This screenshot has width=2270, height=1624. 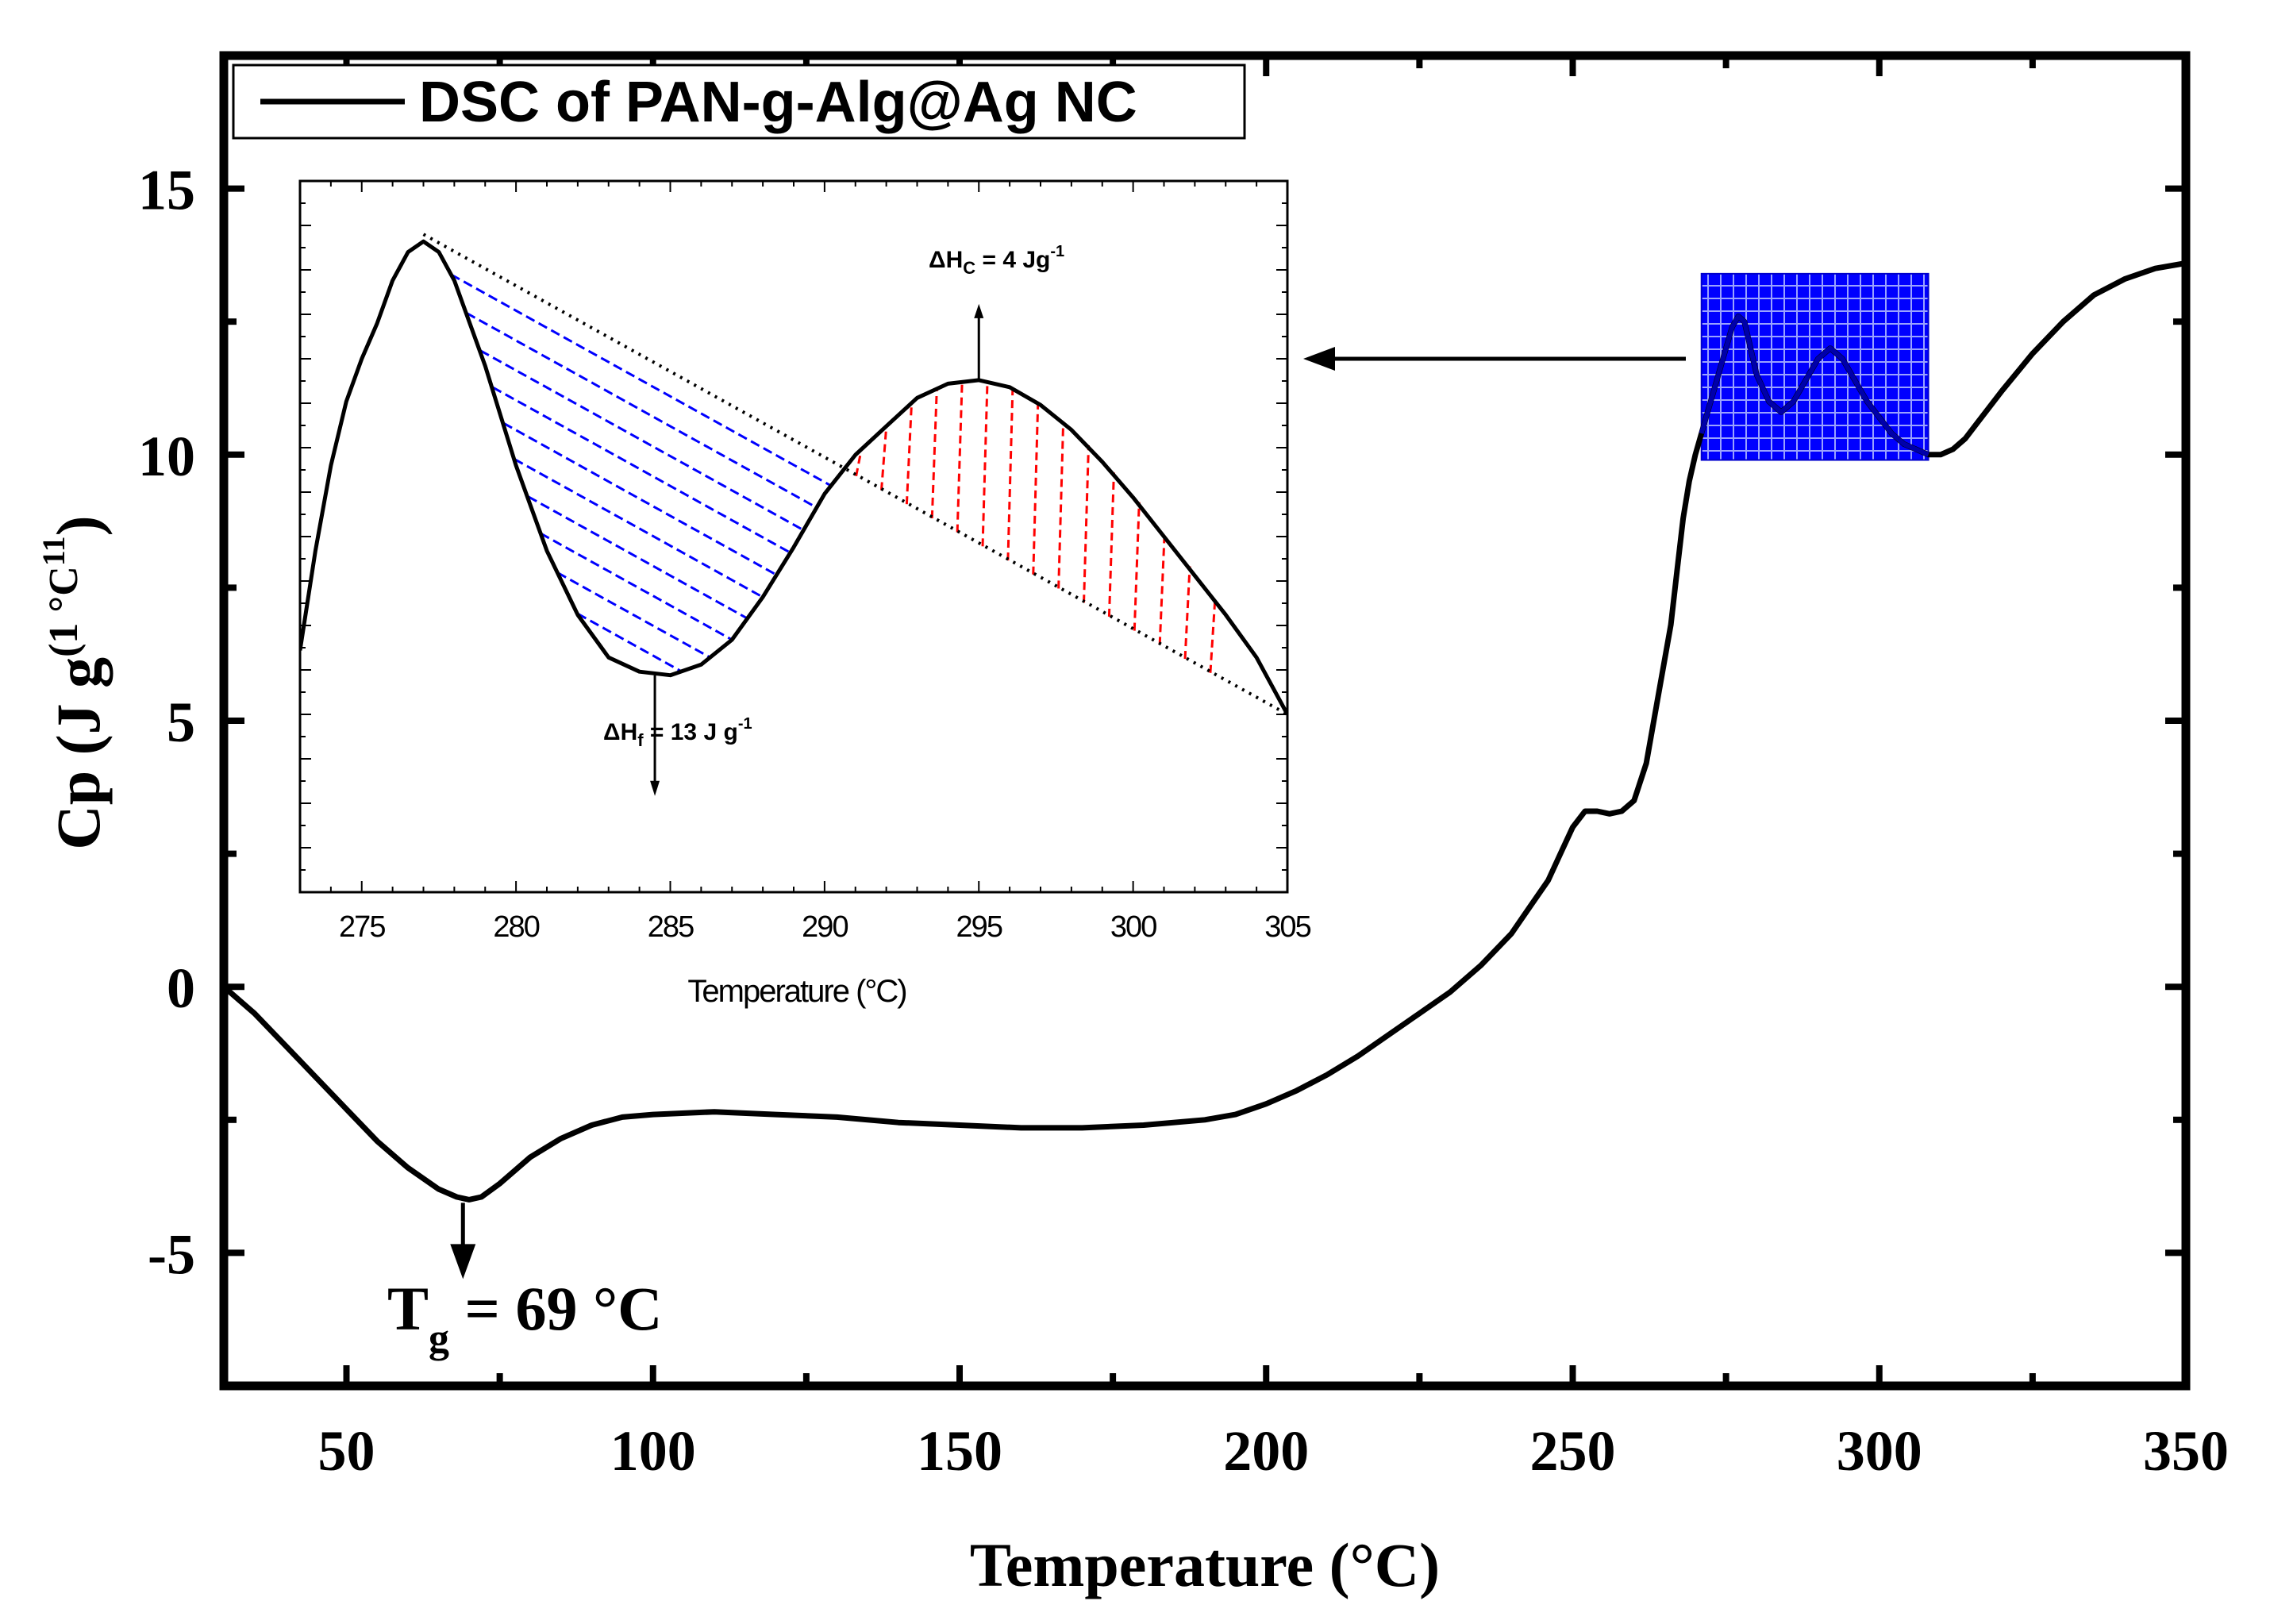 What do you see at coordinates (53, 551) in the screenshot?
I see `y-axis-title-sup2: 11` at bounding box center [53, 551].